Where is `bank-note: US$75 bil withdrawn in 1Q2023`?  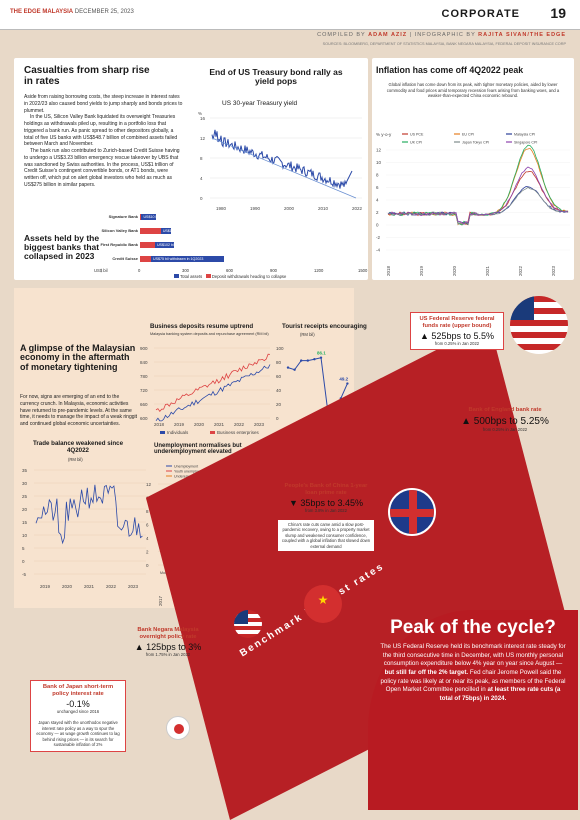 bank-note: US$75 bil withdrawn in 1Q2023 is located at coordinates (178, 259).